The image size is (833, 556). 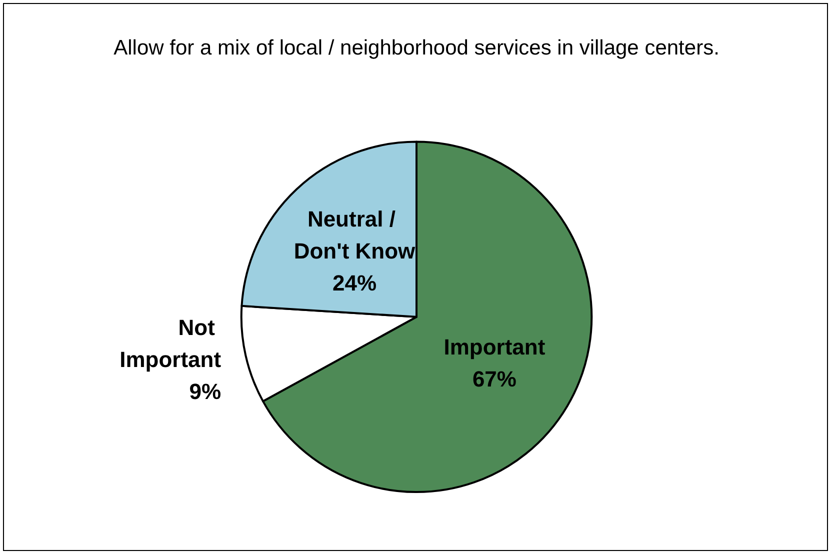 I want to click on slice-label: Neutral / Don't Know, so click(x=355, y=235).